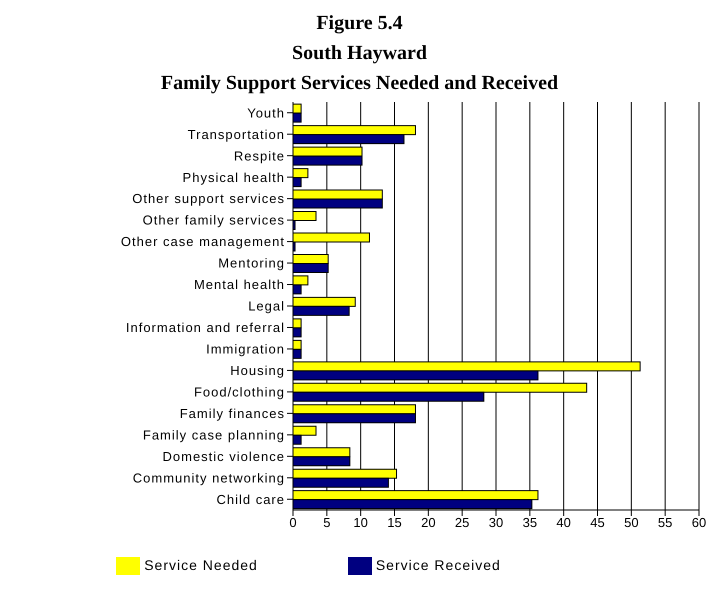 This screenshot has width=719, height=608. Describe the element at coordinates (257, 370) in the screenshot. I see `y-tick-label: Housing` at that location.